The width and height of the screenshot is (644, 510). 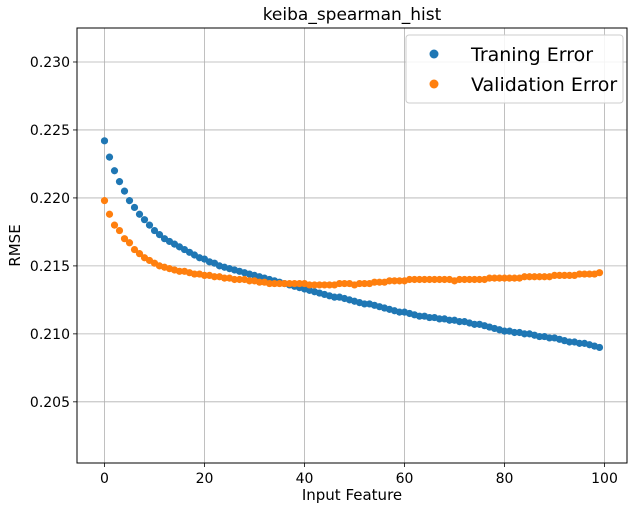 What do you see at coordinates (405, 479) in the screenshot?
I see `x-tick-label: 60` at bounding box center [405, 479].